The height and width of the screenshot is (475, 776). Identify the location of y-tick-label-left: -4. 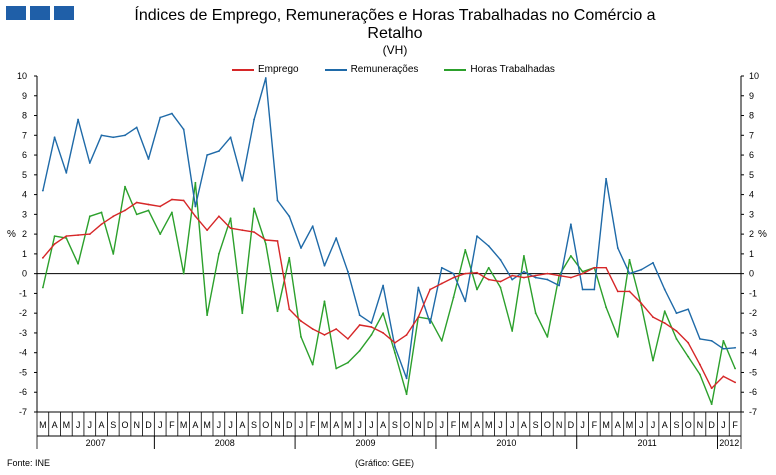
(23, 353).